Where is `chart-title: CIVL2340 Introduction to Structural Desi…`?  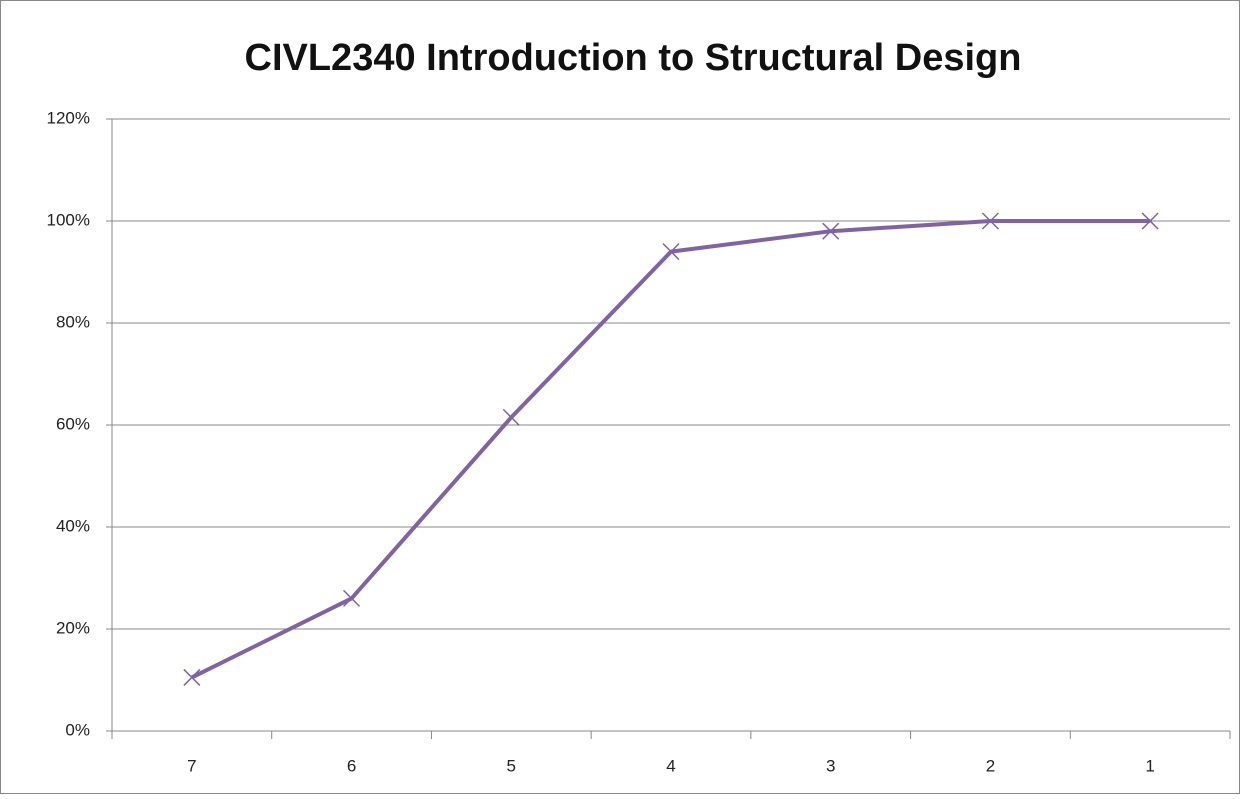
chart-title: CIVL2340 Introduction to Structural Desi… is located at coordinates (633, 58).